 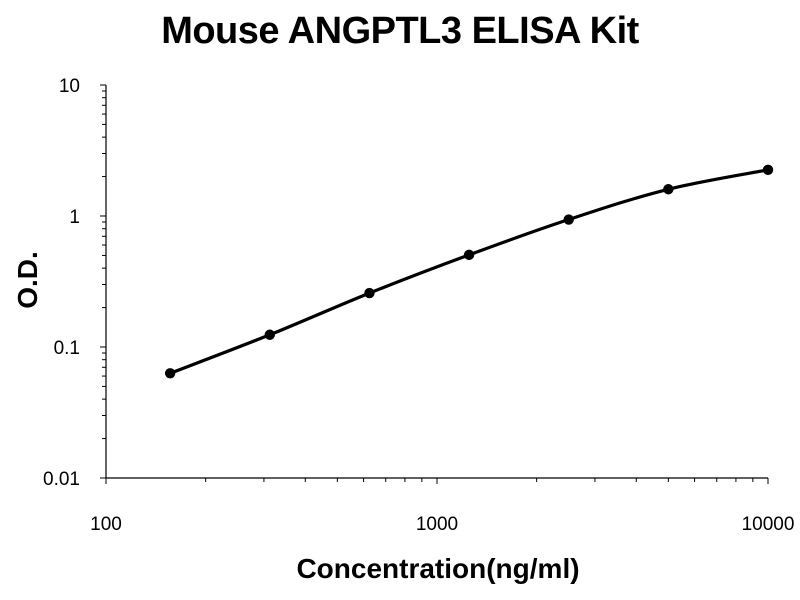 What do you see at coordinates (437, 524) in the screenshot?
I see `x-tick-label: 1000` at bounding box center [437, 524].